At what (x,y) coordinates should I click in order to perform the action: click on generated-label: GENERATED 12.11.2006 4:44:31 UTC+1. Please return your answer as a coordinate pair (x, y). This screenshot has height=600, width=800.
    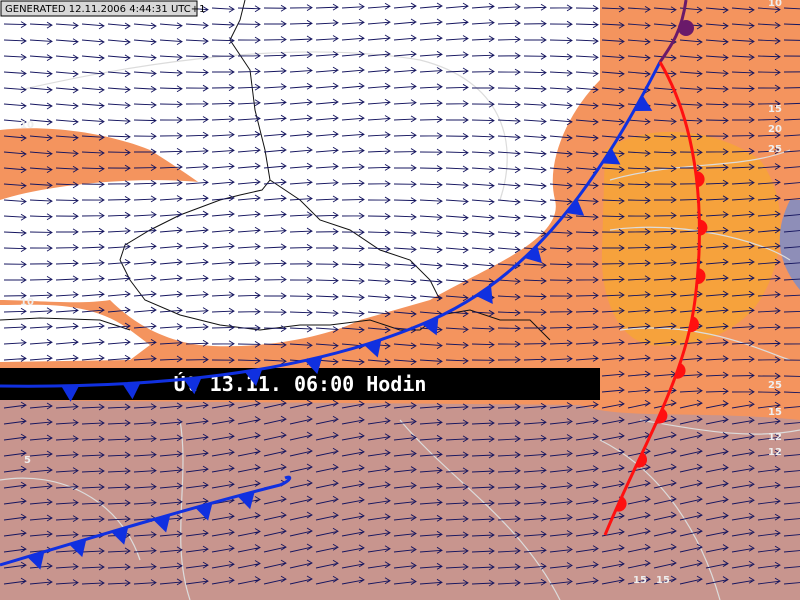
    Looking at the image, I should click on (105, 9).